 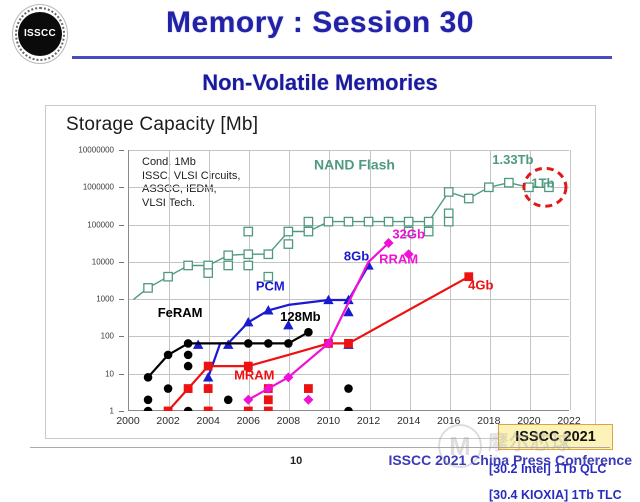 I want to click on annotation-1tb: 1Tb, so click(x=542, y=182).